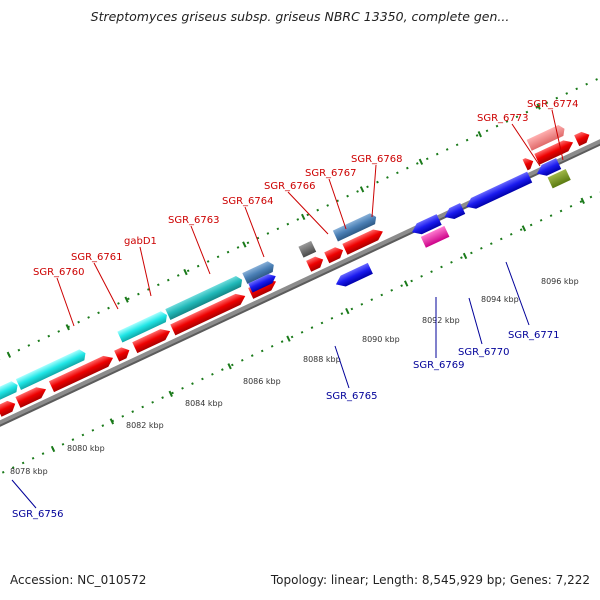 This screenshot has height=600, width=600. I want to click on tick-label: 8084 kbp, so click(204, 403).